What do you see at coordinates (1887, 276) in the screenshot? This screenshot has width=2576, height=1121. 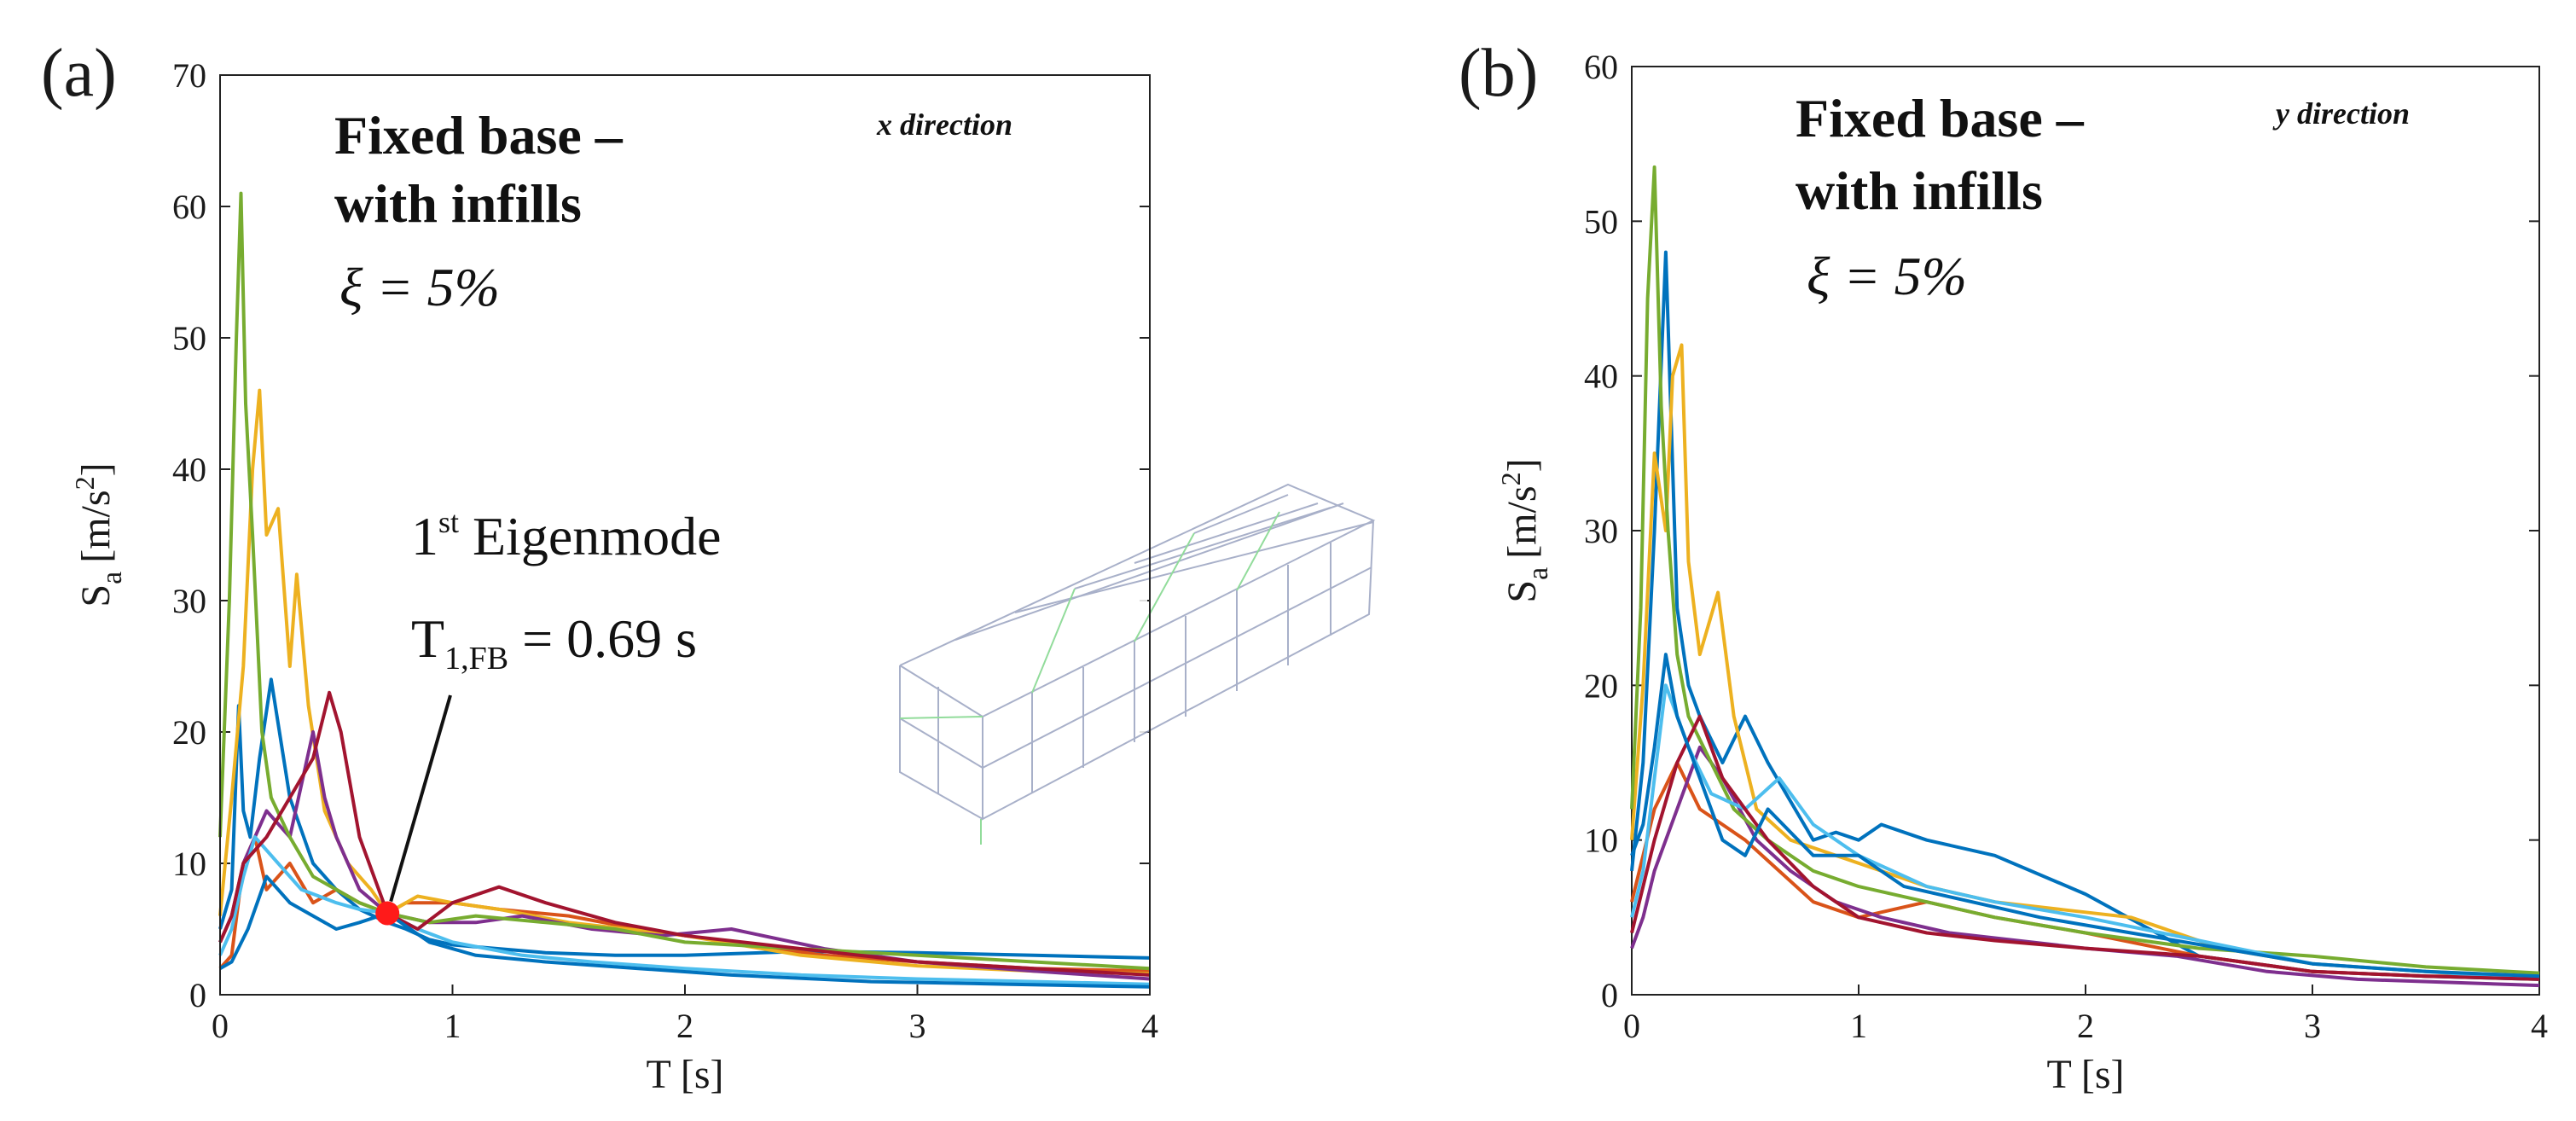 I see `panel-b-damping: ξ = 5%` at bounding box center [1887, 276].